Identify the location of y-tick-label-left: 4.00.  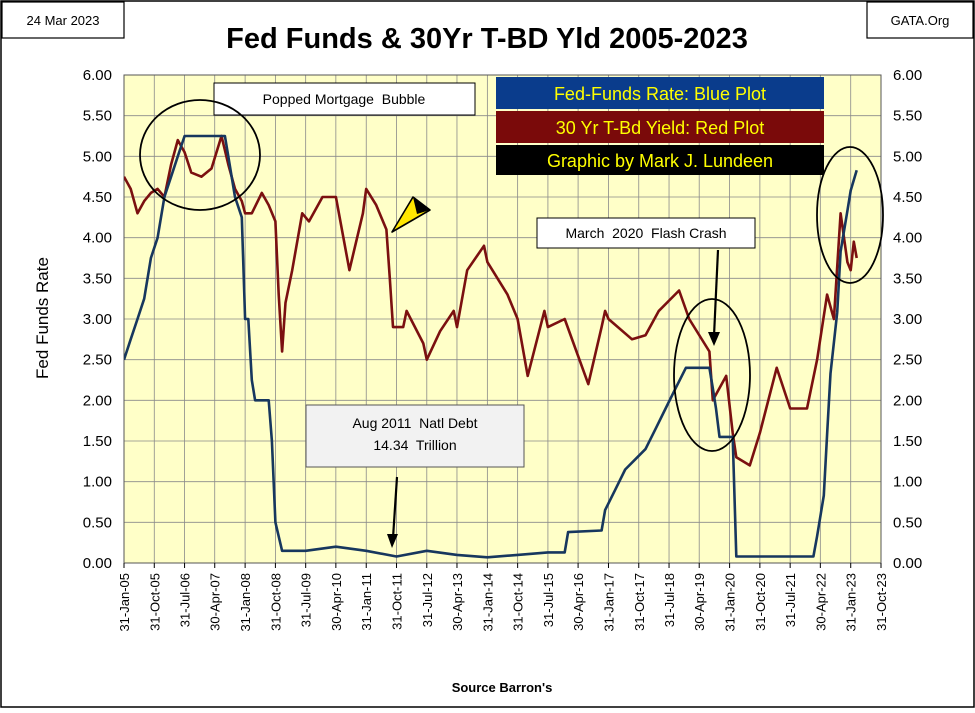
(97, 238).